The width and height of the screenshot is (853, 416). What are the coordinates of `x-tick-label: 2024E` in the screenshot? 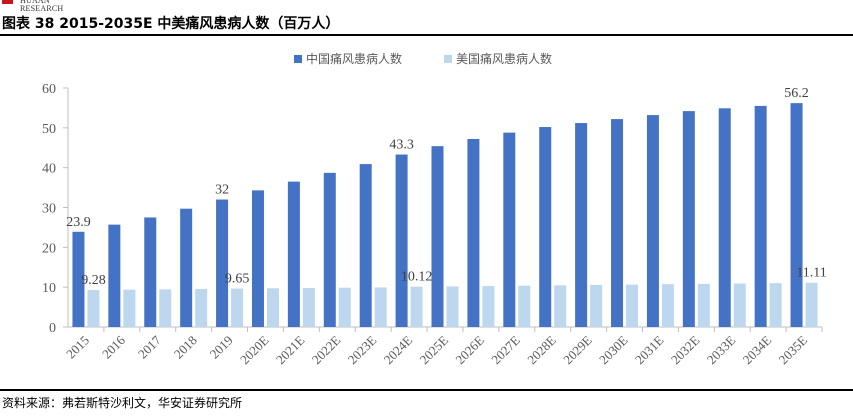 It's located at (398, 349).